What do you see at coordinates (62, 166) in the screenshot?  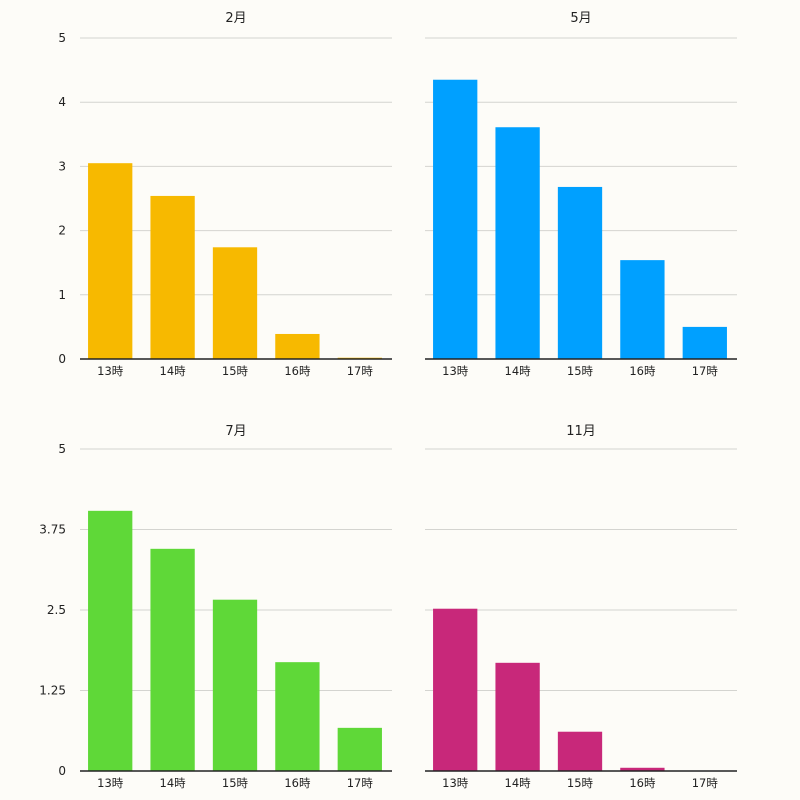 I see `y-tick-label: 3` at bounding box center [62, 166].